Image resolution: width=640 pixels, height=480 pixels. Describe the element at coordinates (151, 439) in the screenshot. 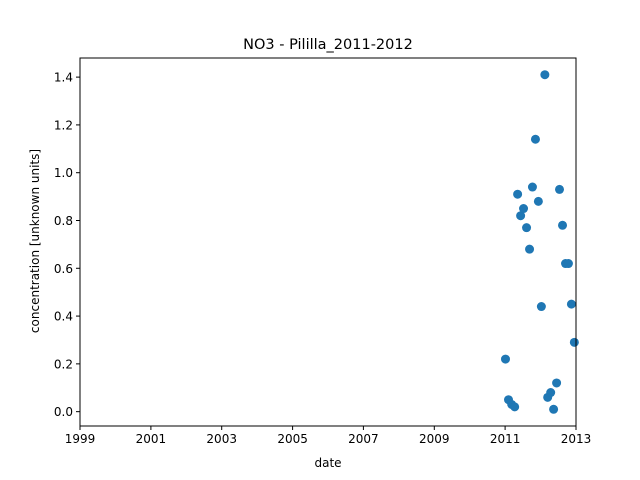

I see `x-tick-label: 2001` at that location.